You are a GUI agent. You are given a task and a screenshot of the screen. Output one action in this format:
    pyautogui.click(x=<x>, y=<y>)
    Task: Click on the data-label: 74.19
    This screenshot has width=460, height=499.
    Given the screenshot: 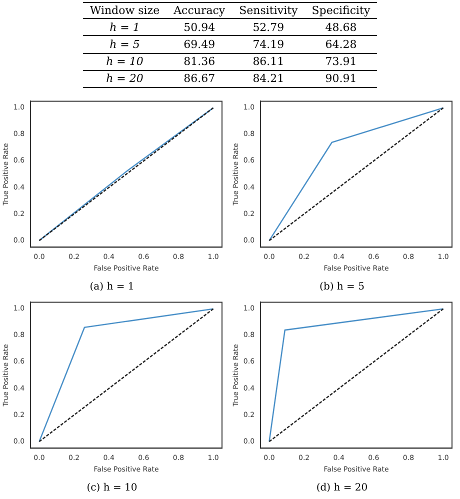 What is the action you would take?
    pyautogui.click(x=269, y=44)
    